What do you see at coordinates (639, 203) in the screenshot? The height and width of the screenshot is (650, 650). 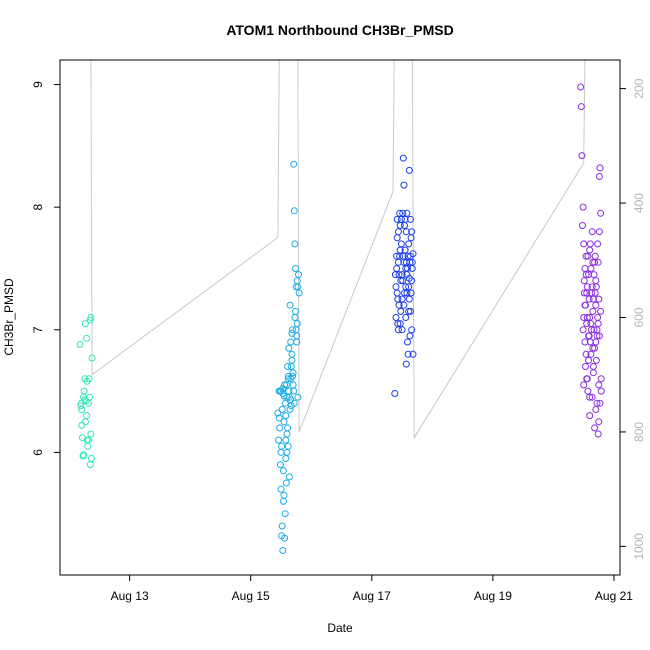 I see `y2-tick-label: 400` at bounding box center [639, 203].